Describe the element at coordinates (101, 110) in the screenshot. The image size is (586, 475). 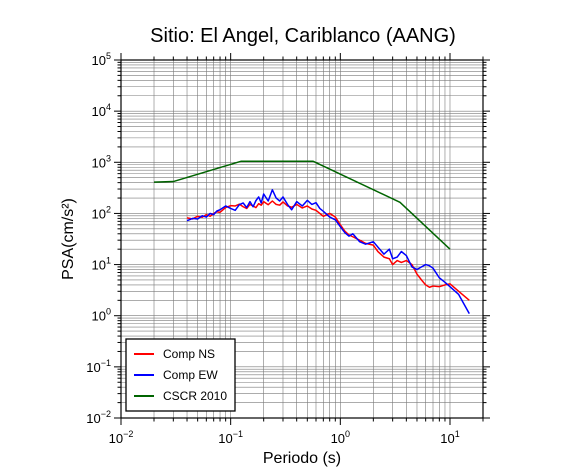
I see `y-tick-label: 10⁴` at that location.